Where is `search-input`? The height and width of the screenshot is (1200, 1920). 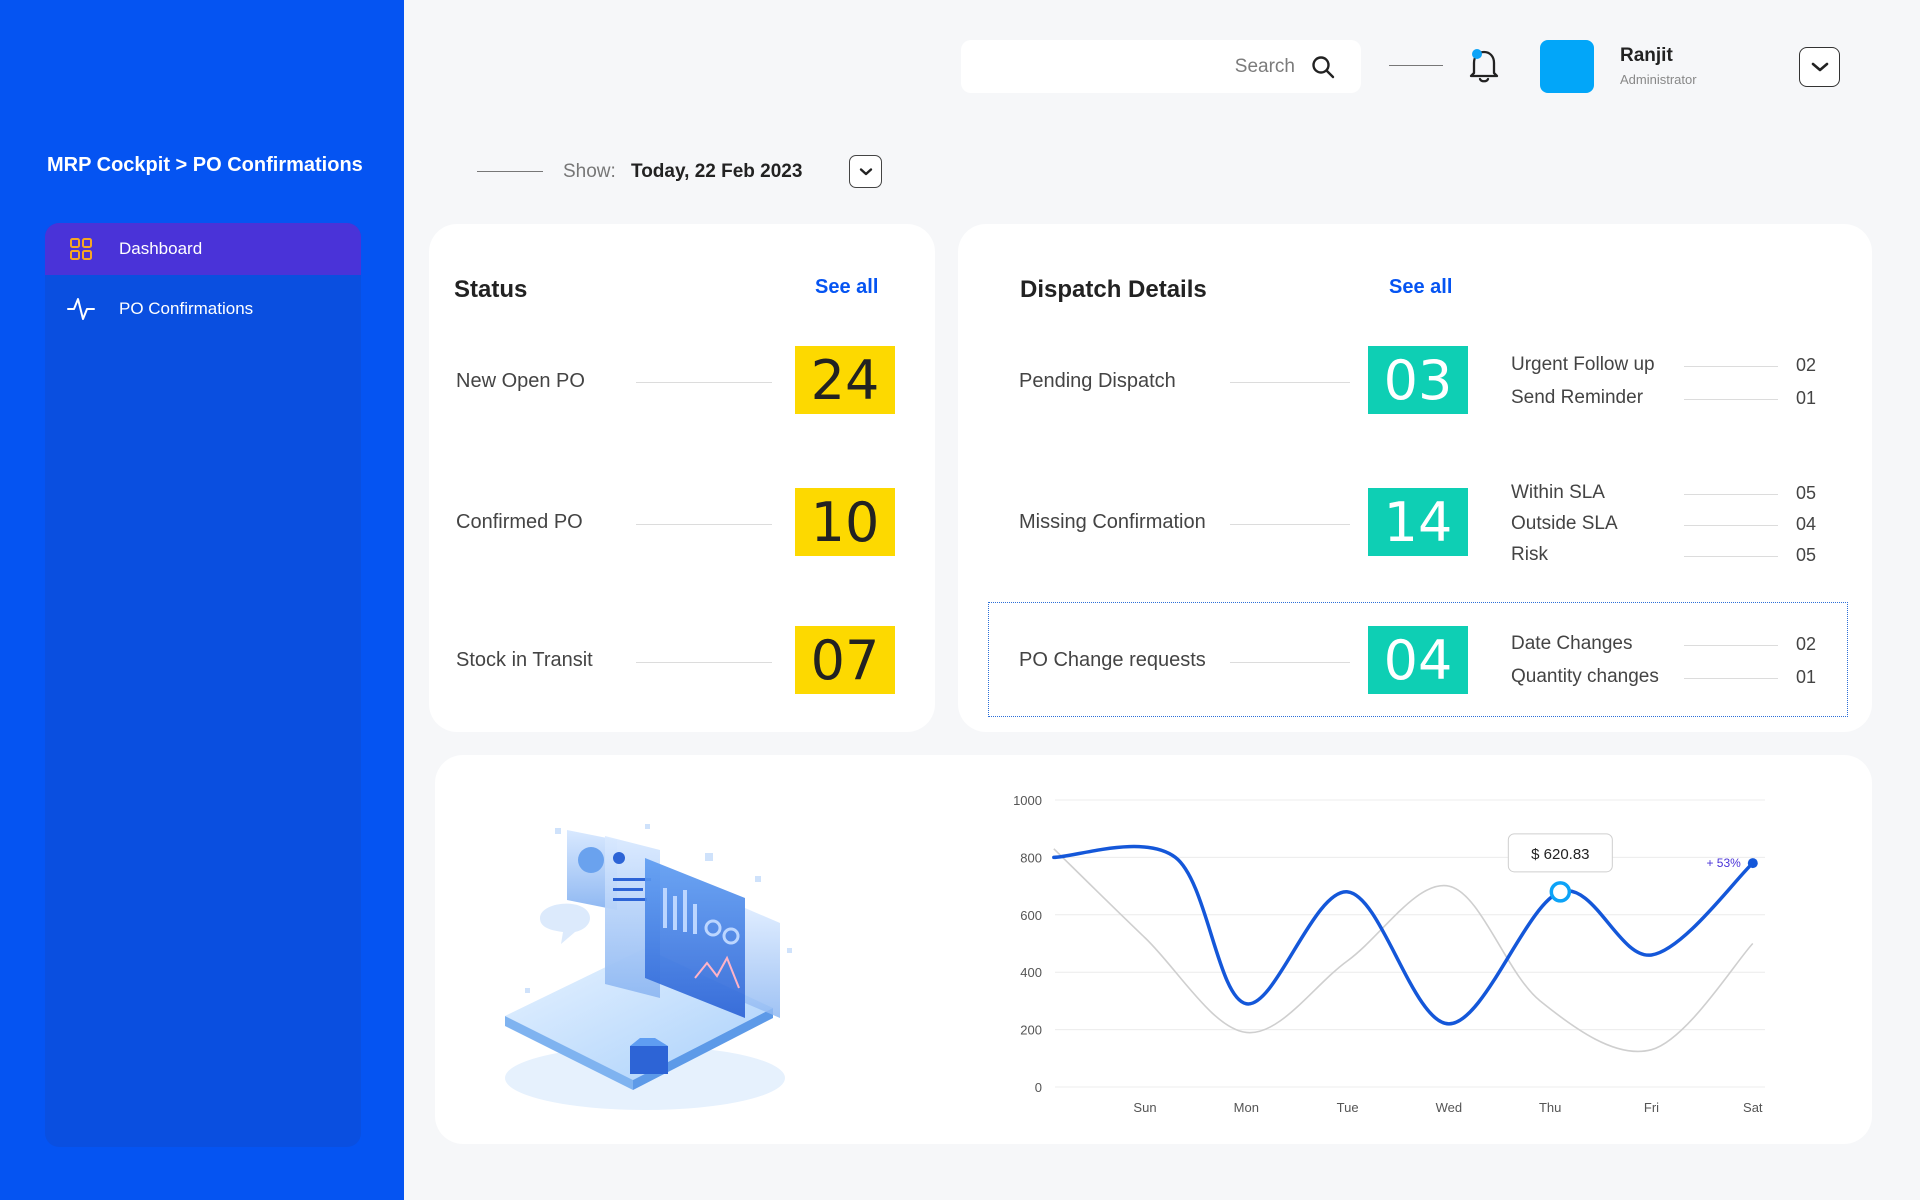
search-input is located at coordinates (1145, 66).